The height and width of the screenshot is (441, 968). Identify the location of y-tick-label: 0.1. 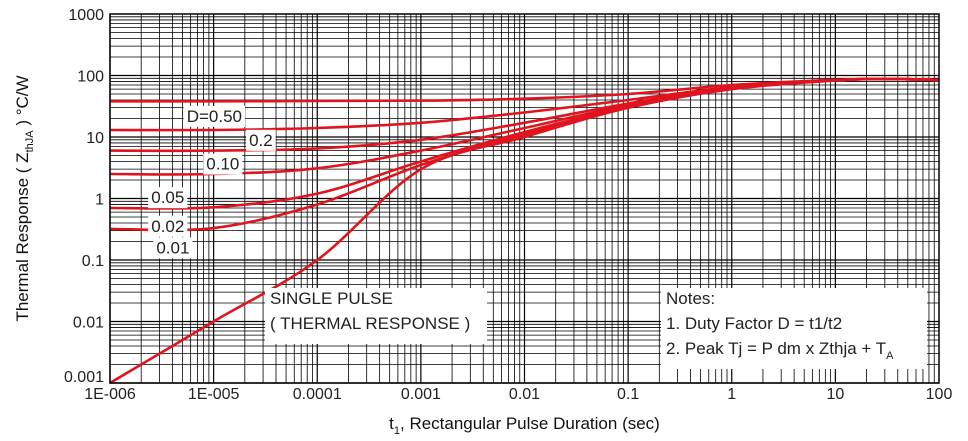
(93, 261).